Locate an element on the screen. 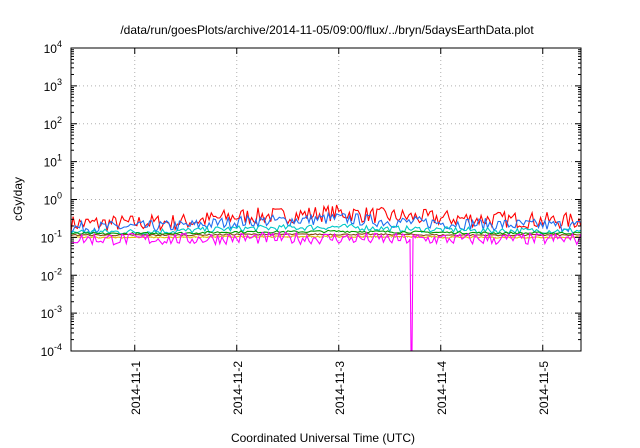  y-tick-exponent: 0 is located at coordinates (59, 196).